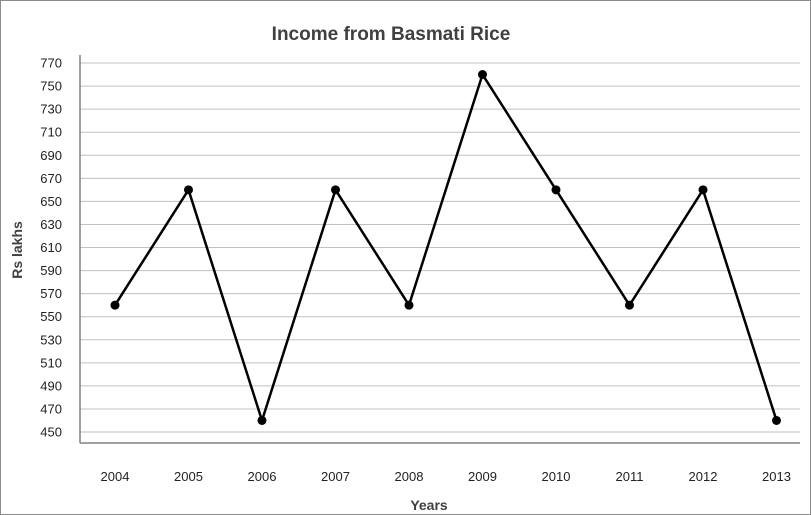 The width and height of the screenshot is (811, 515). What do you see at coordinates (51, 270) in the screenshot?
I see `y-tick-label: 590` at bounding box center [51, 270].